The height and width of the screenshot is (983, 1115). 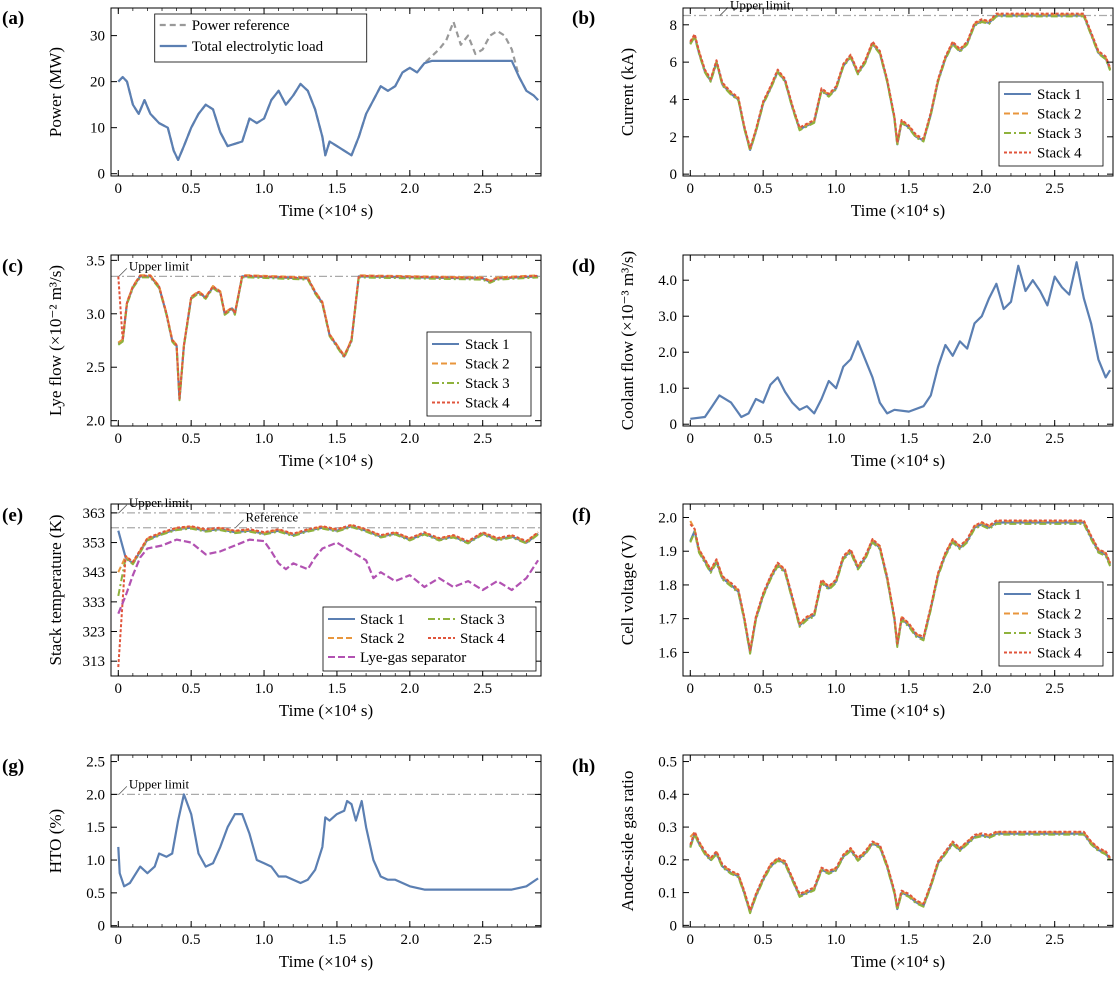 I want to click on y-tick-label: 0.2, so click(x=667, y=861).